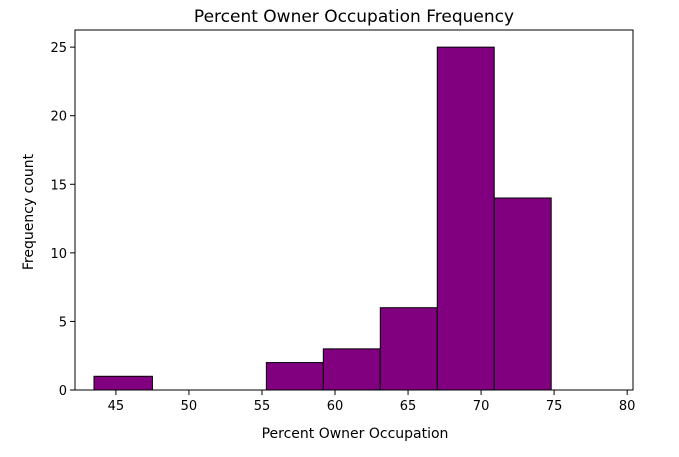 Image resolution: width=679 pixels, height=457 pixels. What do you see at coordinates (481, 406) in the screenshot?
I see `x-tick-label: 70` at bounding box center [481, 406].